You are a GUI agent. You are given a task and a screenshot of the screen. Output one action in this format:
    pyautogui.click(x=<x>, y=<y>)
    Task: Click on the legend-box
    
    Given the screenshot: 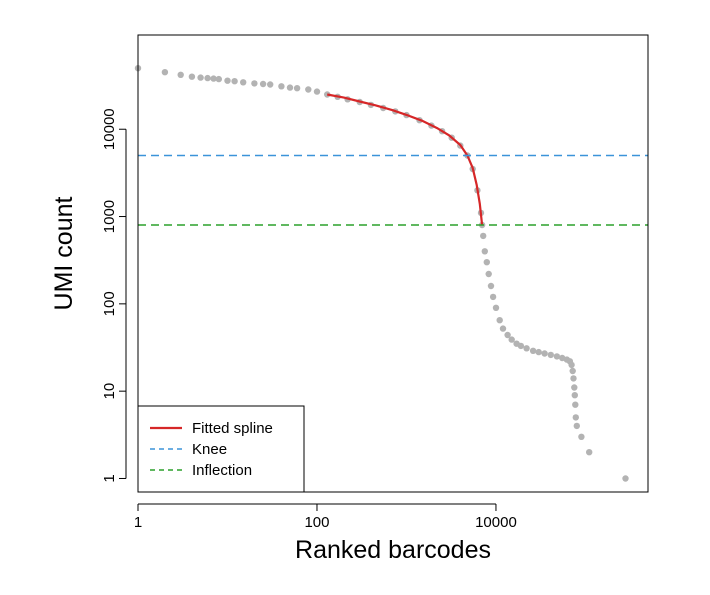 What is the action you would take?
    pyautogui.click(x=221, y=449)
    